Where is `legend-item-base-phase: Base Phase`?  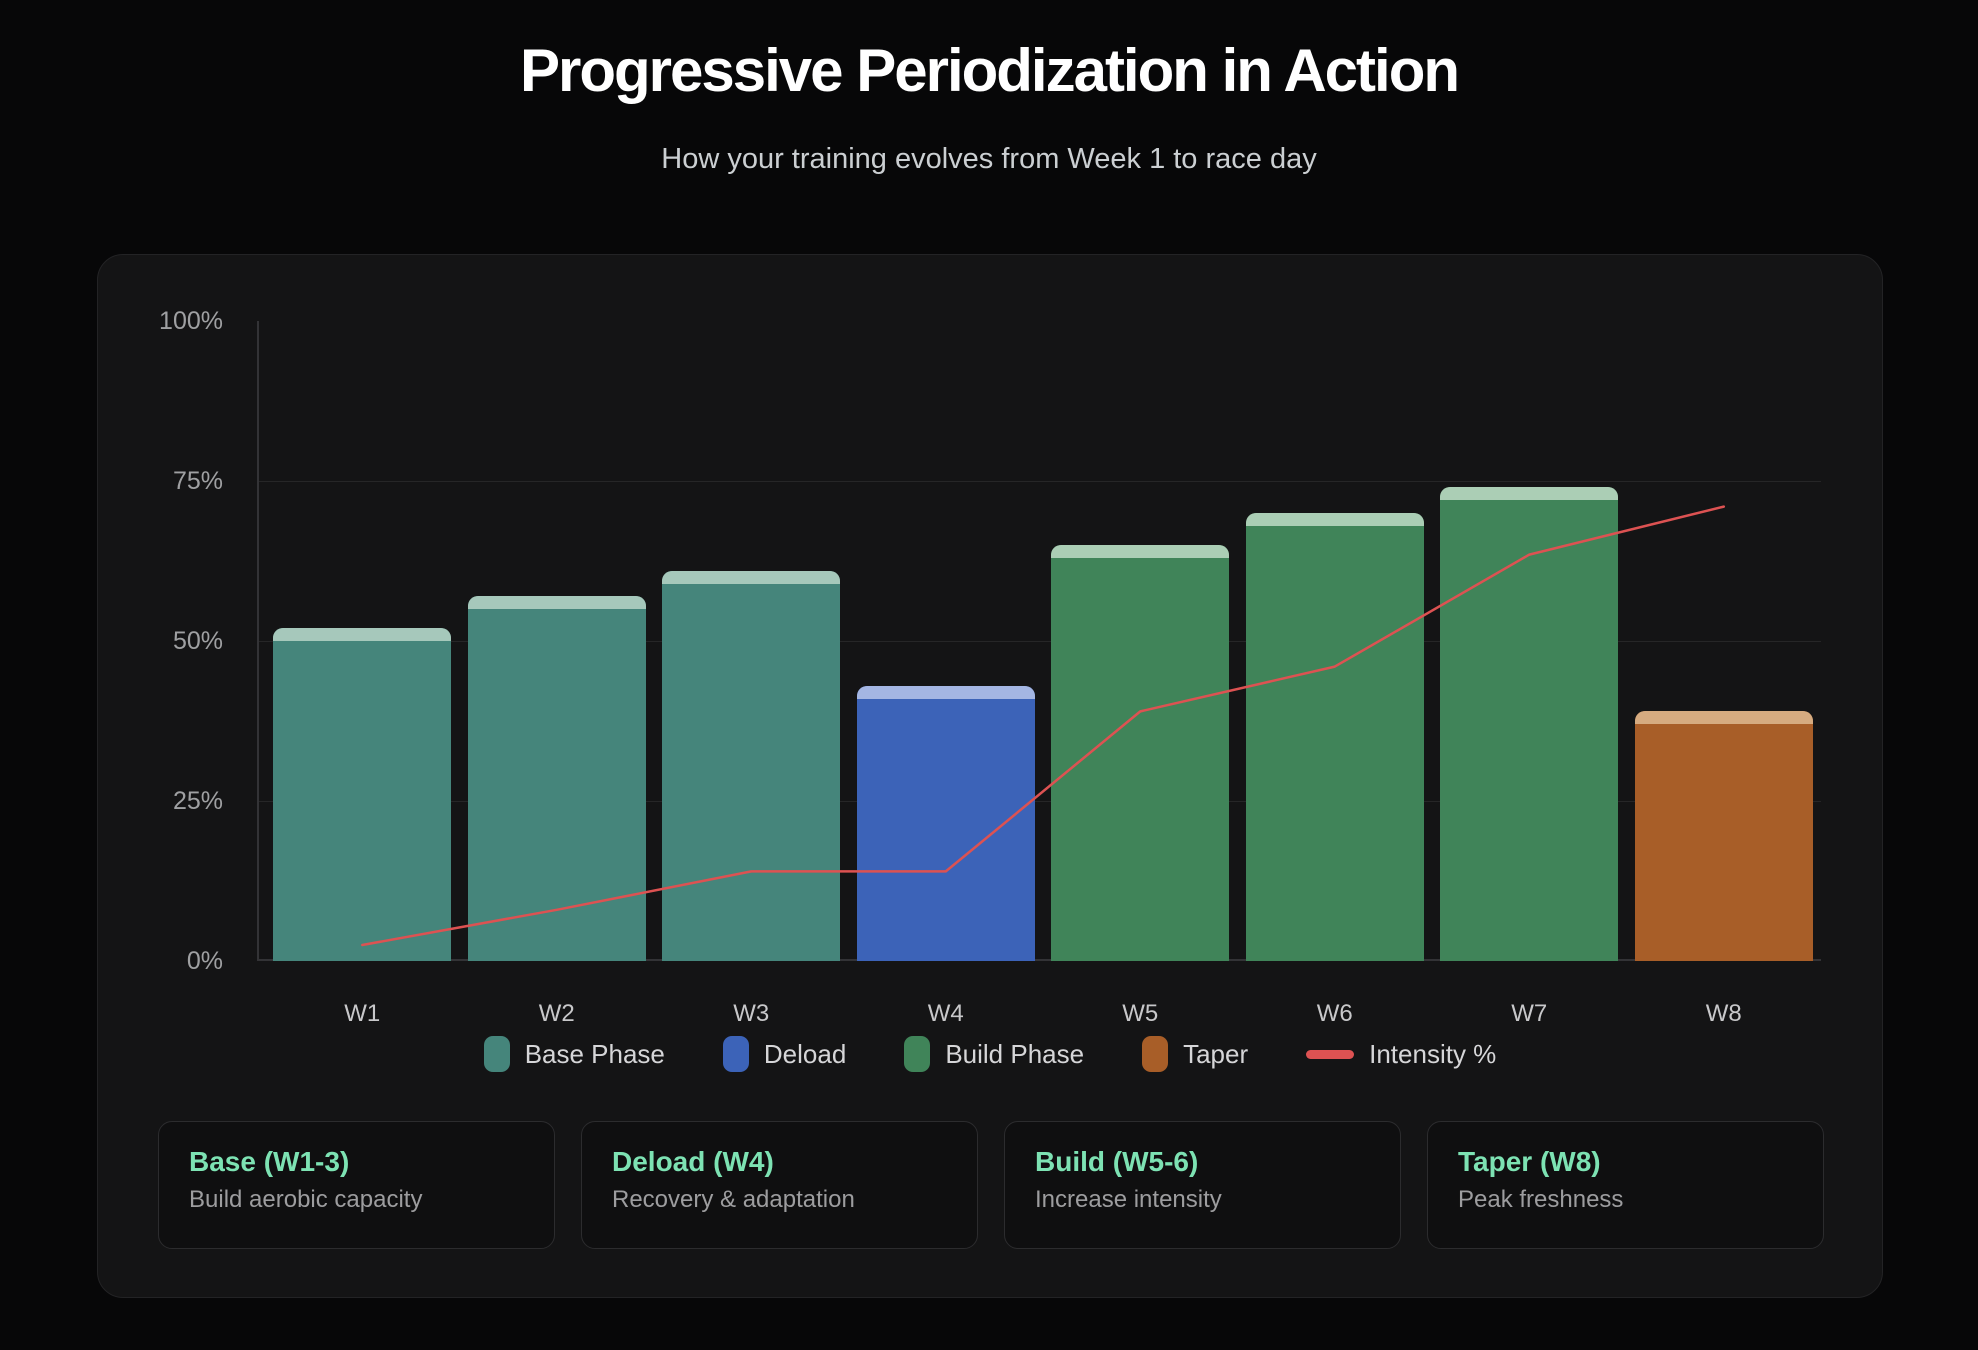 legend-item-base-phase: Base Phase is located at coordinates (574, 1054).